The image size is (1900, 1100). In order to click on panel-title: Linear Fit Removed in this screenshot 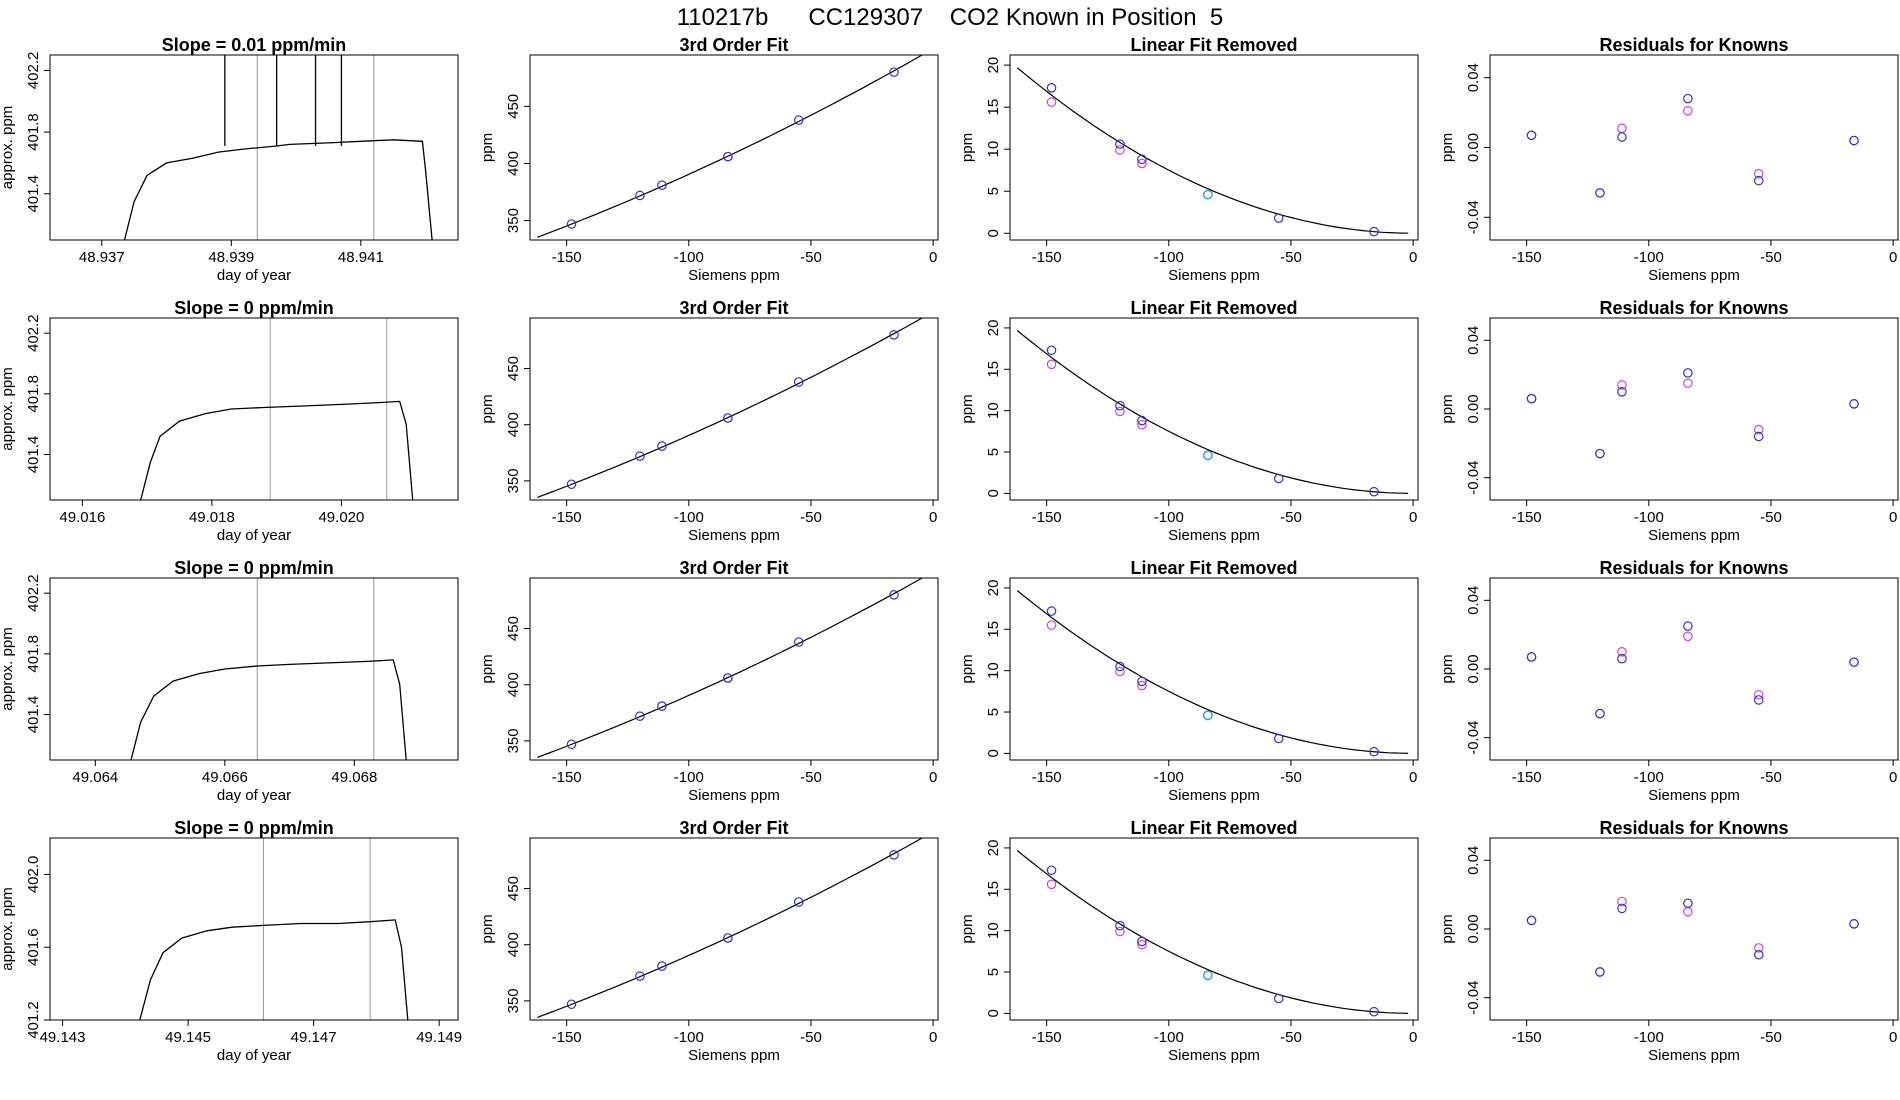, I will do `click(1213, 568)`.